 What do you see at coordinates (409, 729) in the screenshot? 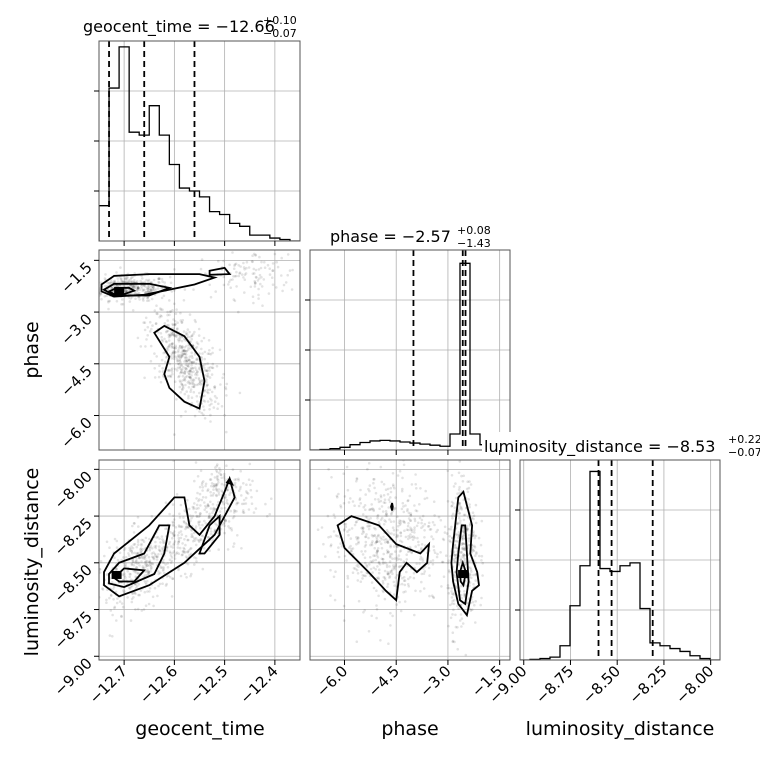
I see `xlabel-phase: phase` at bounding box center [409, 729].